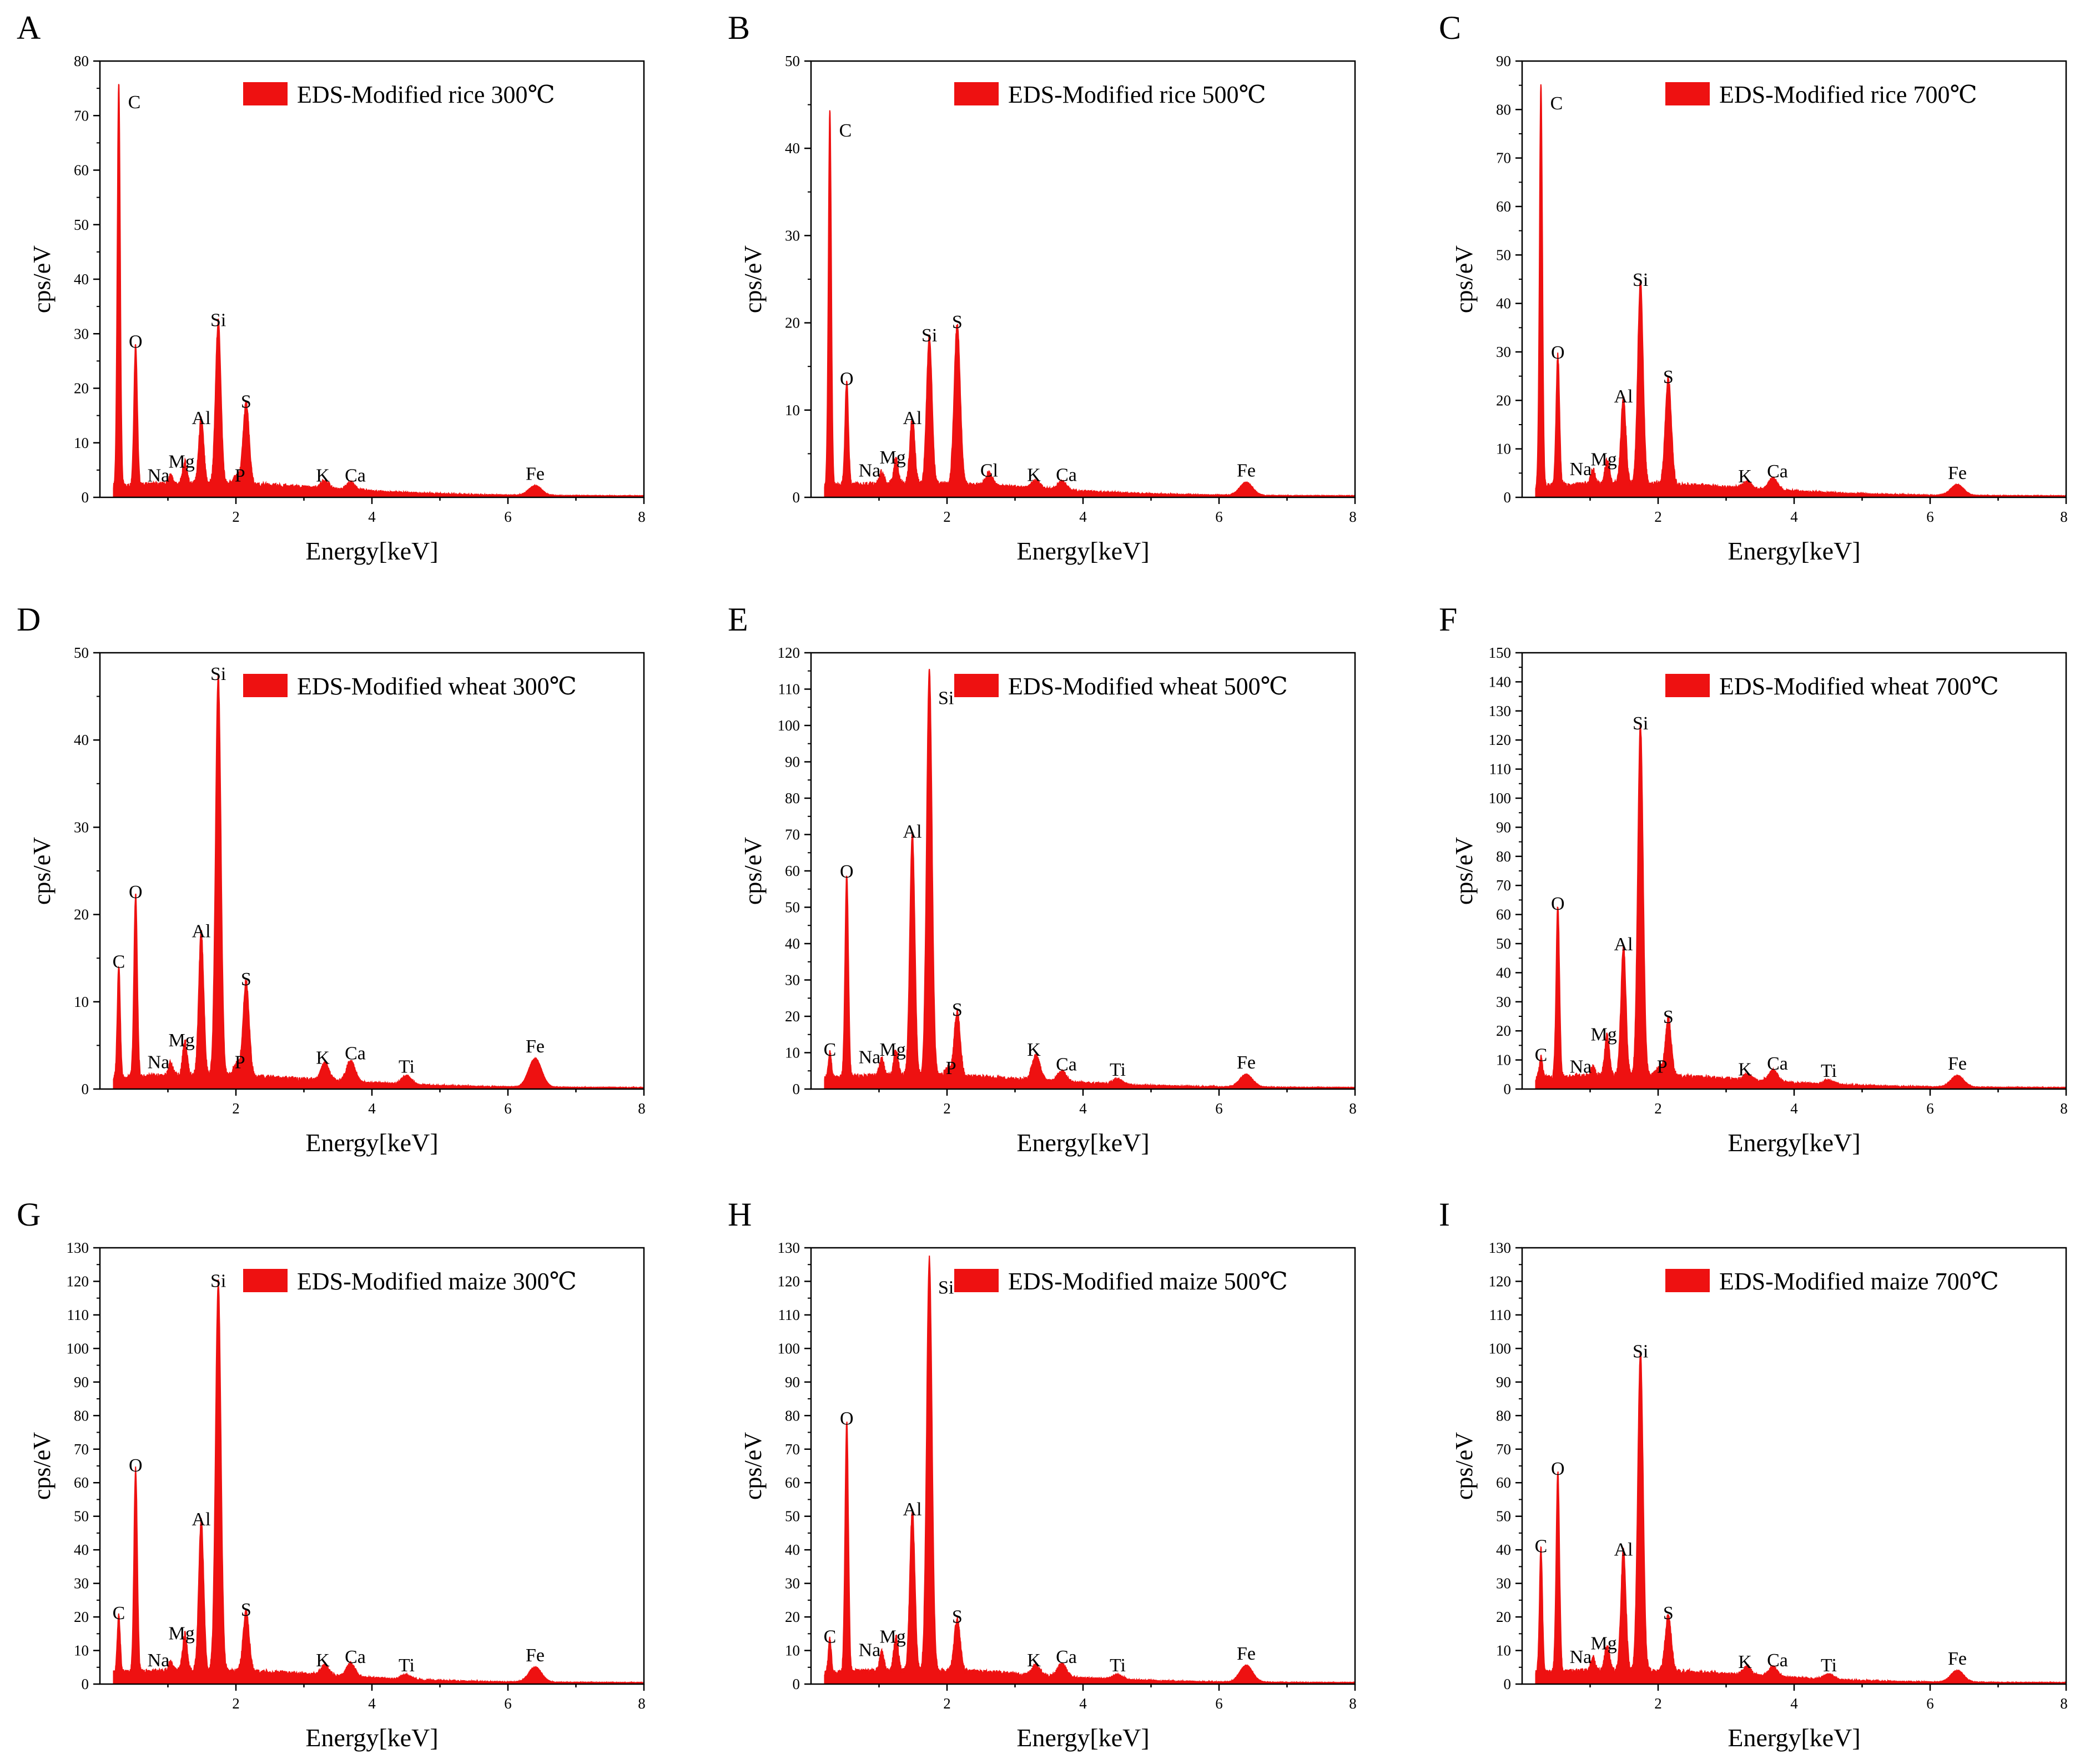  I want to click on legend-label: EDS-Modified rice 500℃, so click(1137, 94).